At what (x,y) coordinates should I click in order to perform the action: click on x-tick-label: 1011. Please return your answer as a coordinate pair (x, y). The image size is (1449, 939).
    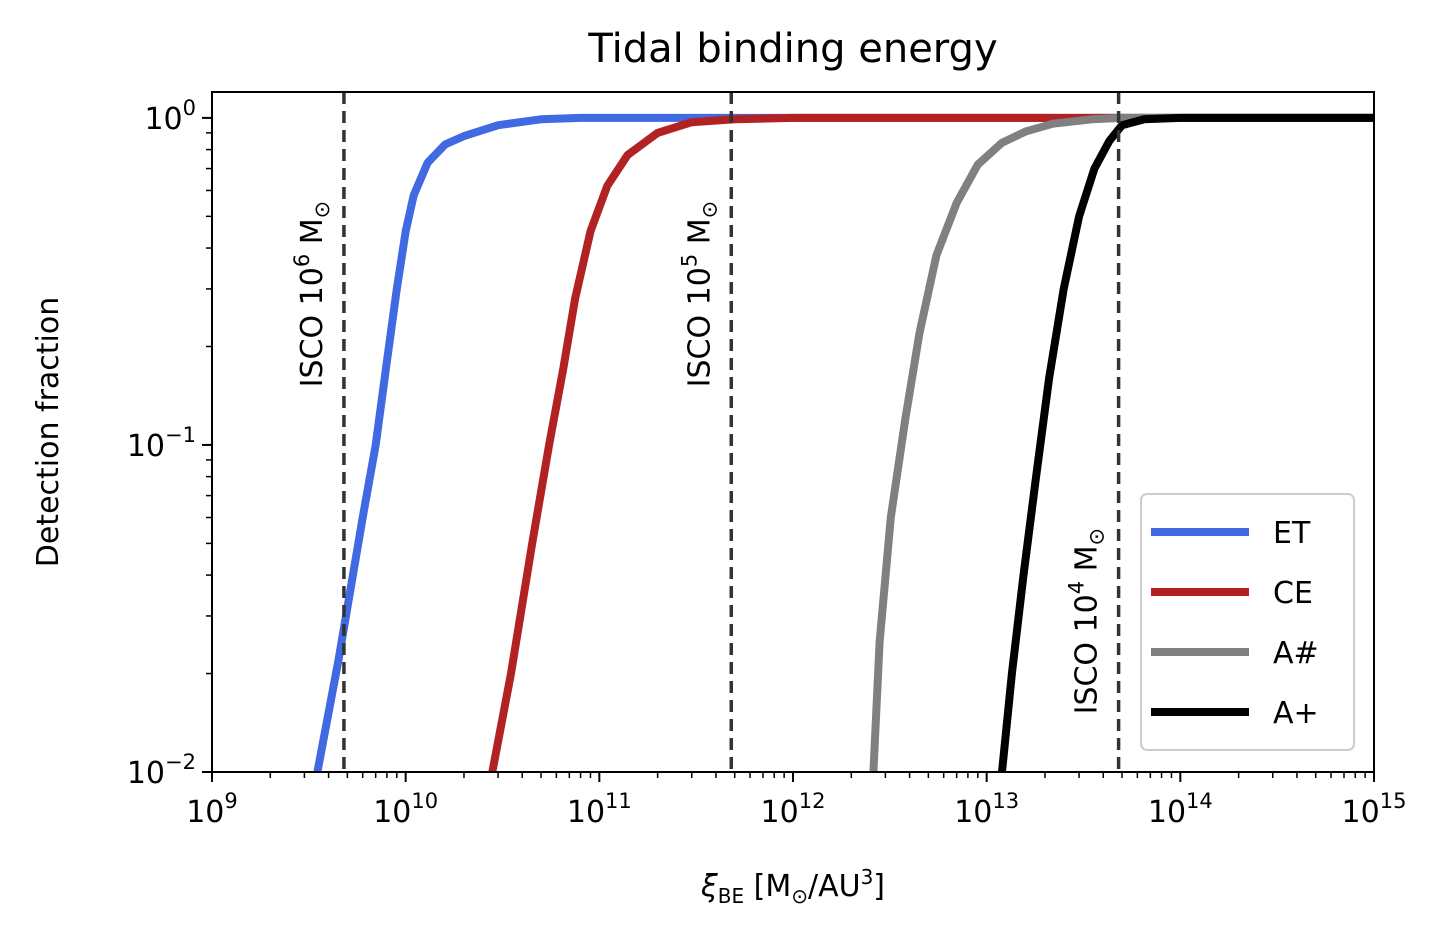
    Looking at the image, I should click on (599, 809).